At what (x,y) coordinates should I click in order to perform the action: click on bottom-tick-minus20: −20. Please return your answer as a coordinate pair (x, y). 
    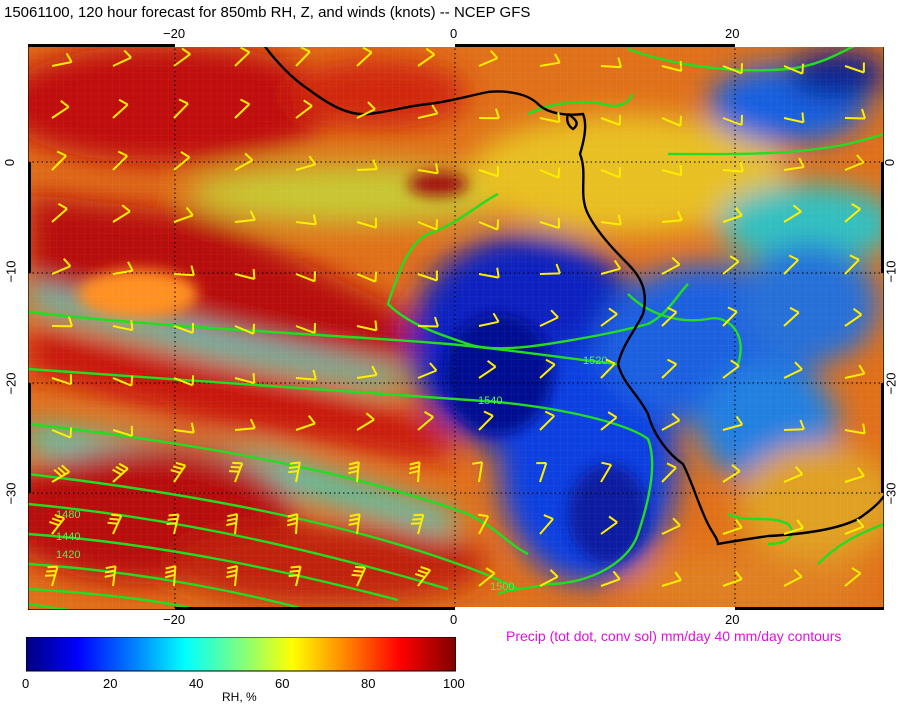
    Looking at the image, I should click on (174, 619).